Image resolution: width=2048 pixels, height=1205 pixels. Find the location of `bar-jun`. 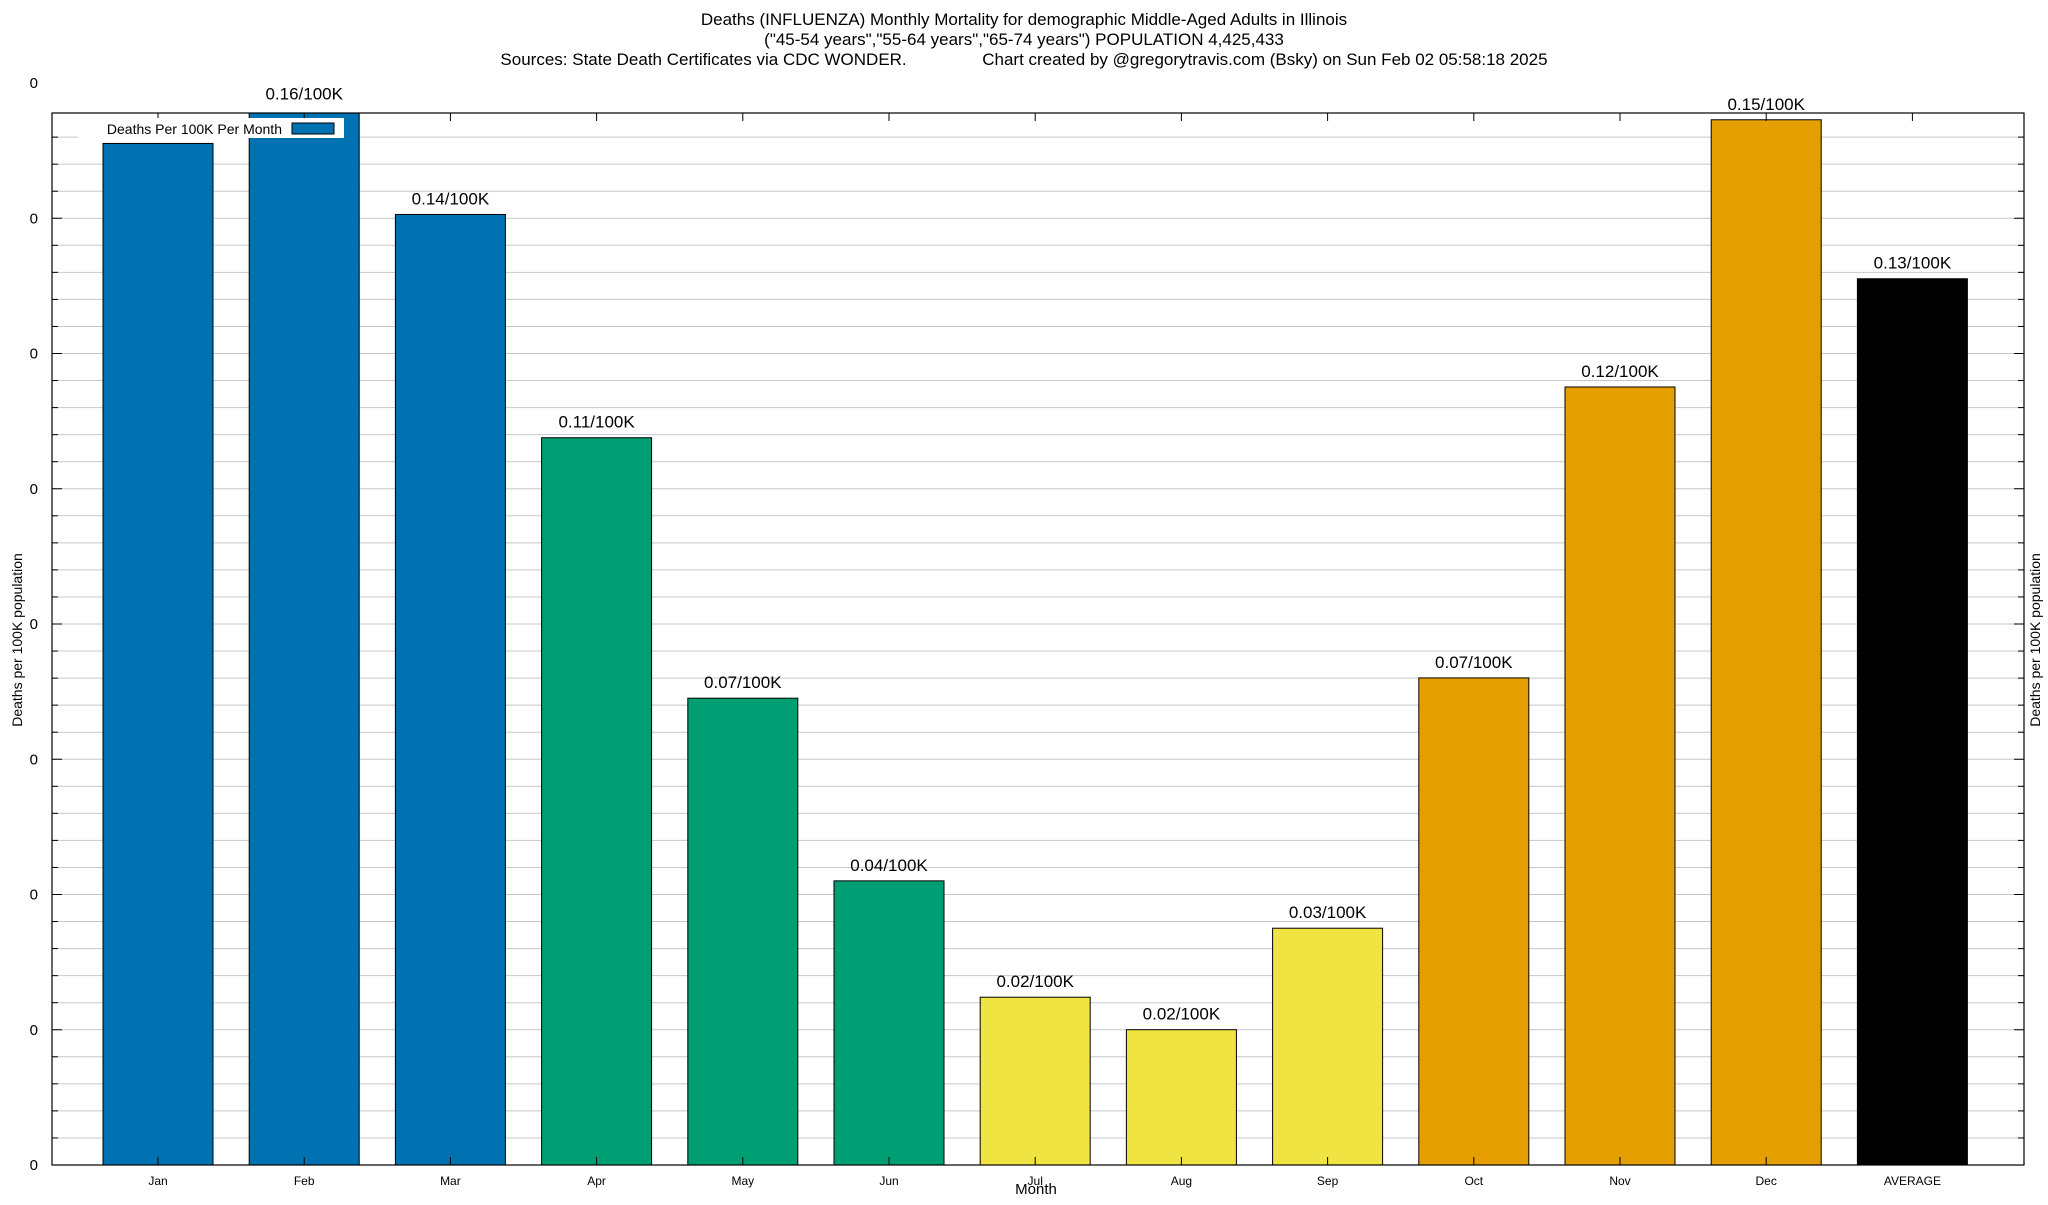

bar-jun is located at coordinates (889, 1023).